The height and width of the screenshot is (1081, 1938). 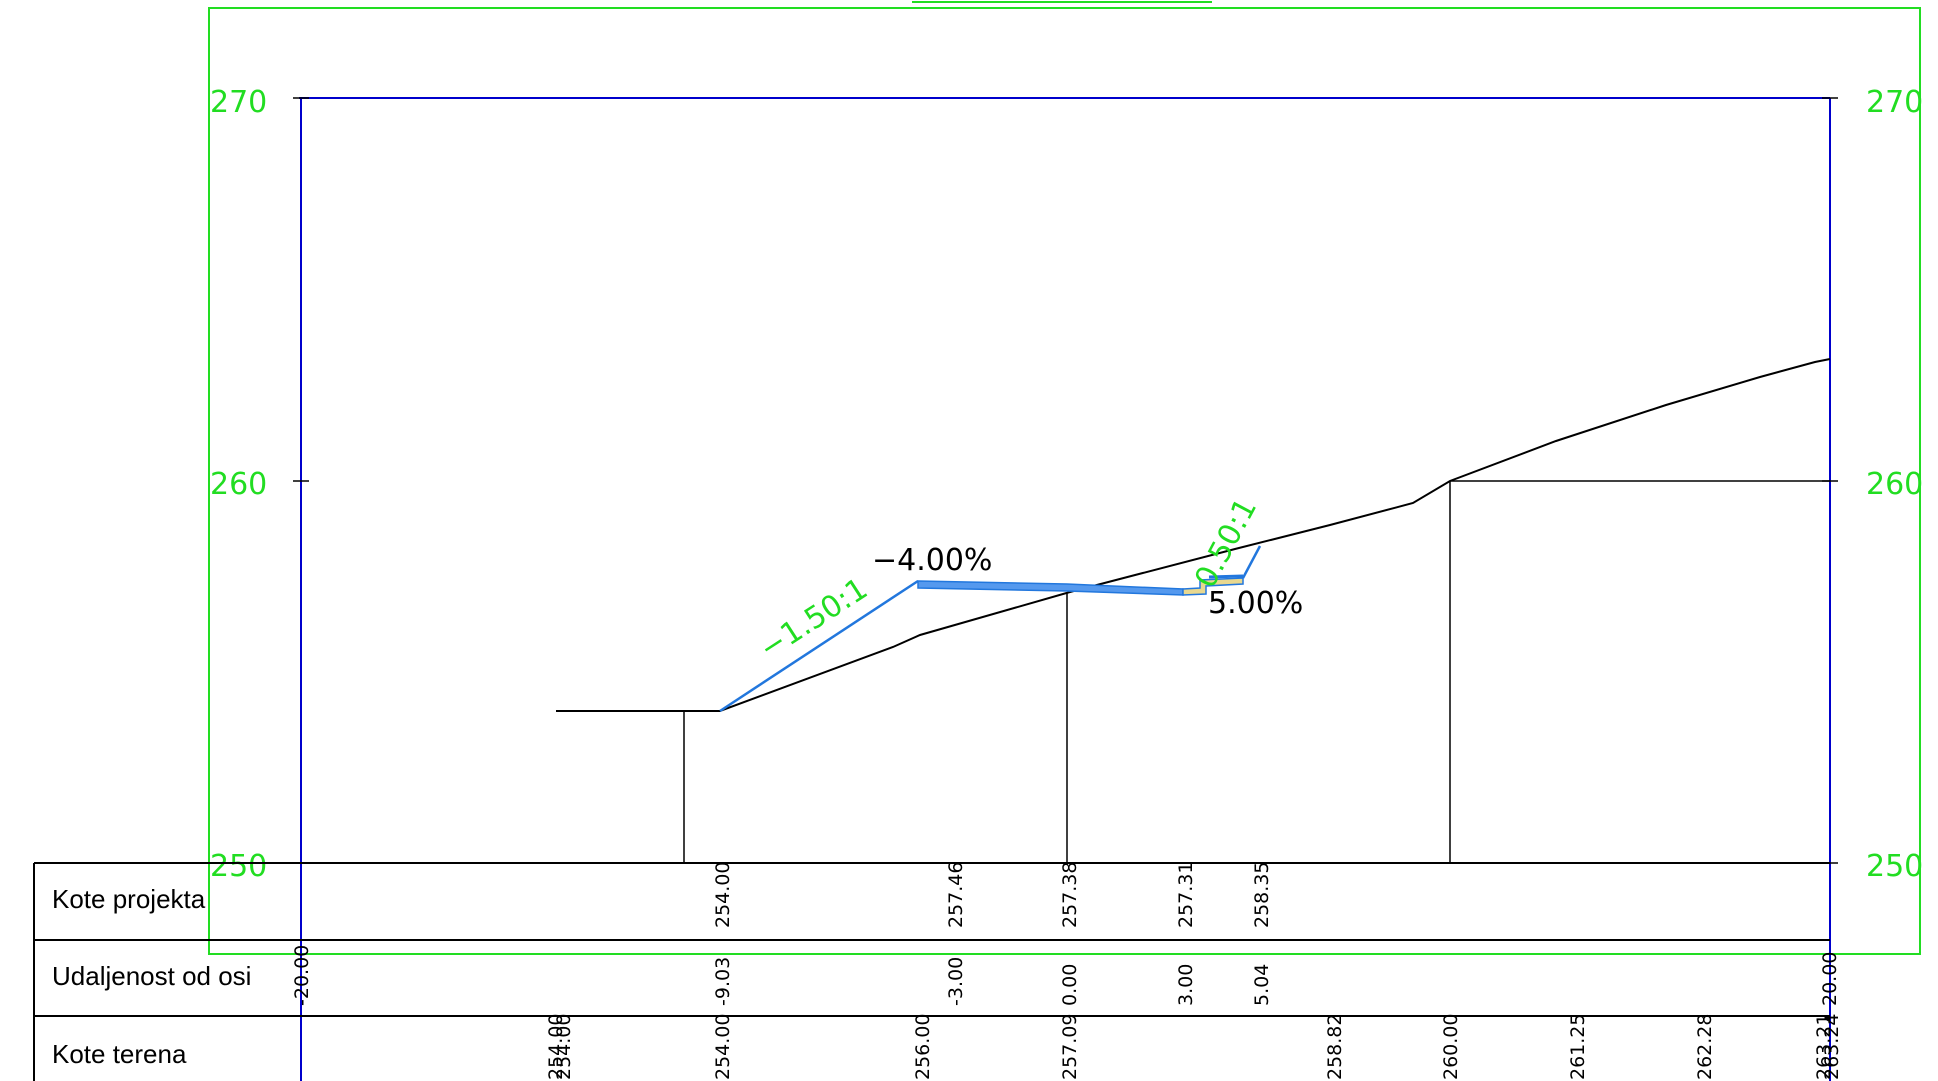 I want to click on kote-terena-value: 258.82, so click(x=1335, y=1047).